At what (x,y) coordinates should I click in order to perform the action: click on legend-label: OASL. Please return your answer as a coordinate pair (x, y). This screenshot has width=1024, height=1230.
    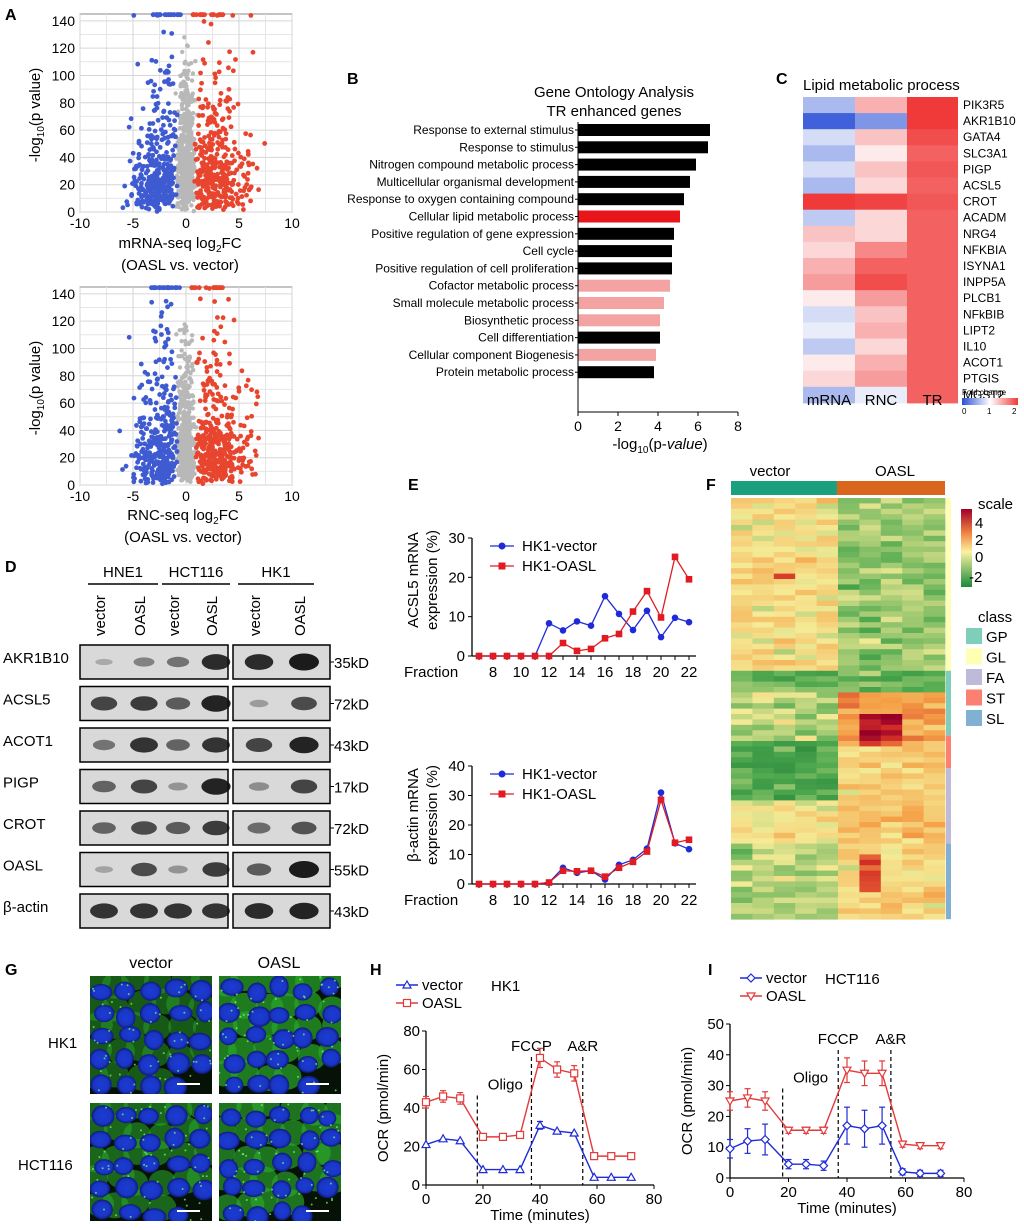
    Looking at the image, I should click on (786, 996).